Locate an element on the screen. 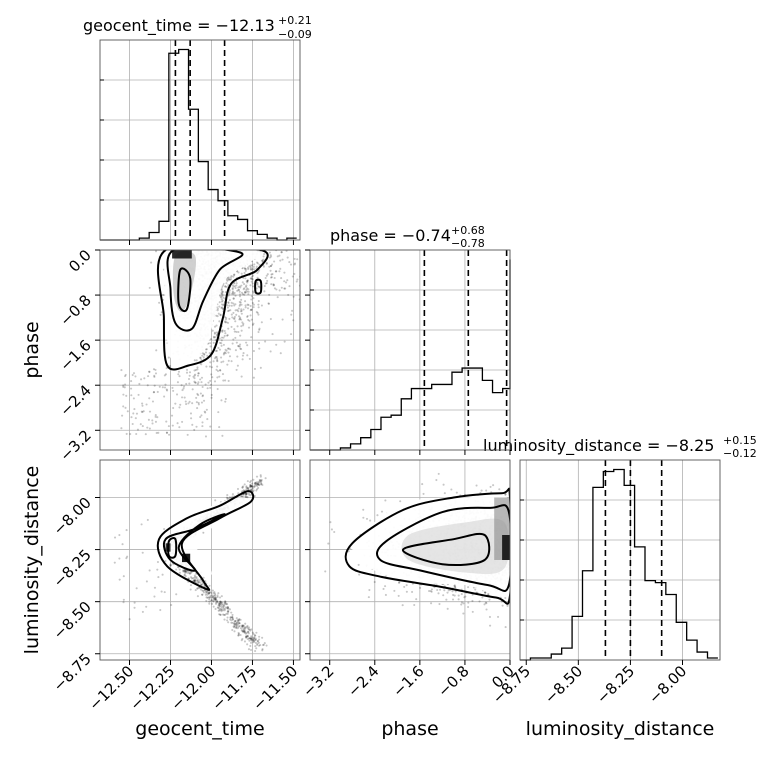  histogram-luminosity_distance is located at coordinates (620, 560).